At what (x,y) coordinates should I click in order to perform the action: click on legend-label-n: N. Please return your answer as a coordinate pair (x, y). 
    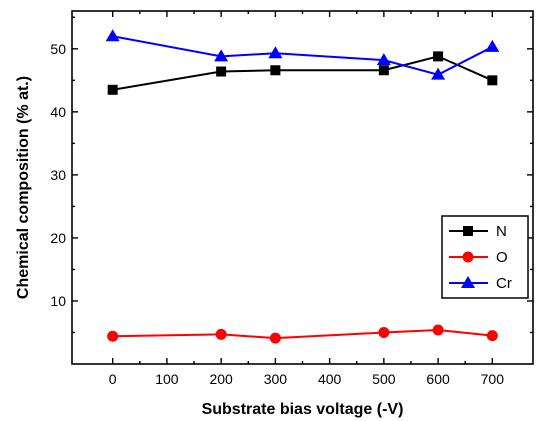
    Looking at the image, I should click on (501, 231).